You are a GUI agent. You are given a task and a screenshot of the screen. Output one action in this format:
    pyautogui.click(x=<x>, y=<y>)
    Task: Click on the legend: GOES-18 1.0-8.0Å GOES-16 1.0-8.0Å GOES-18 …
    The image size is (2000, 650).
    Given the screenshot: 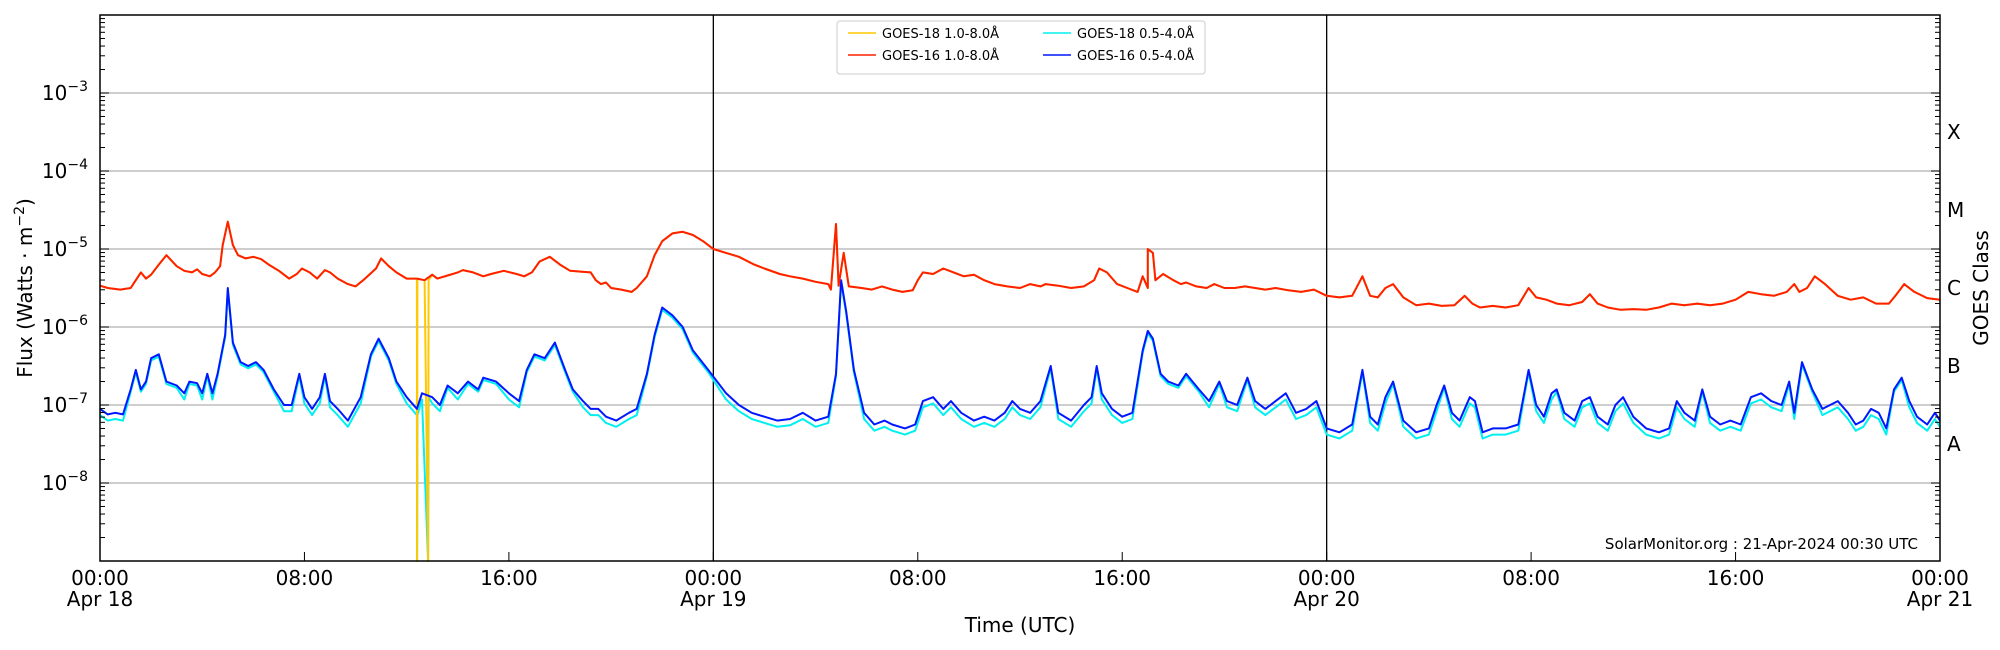 What is the action you would take?
    pyautogui.click(x=1021, y=47)
    